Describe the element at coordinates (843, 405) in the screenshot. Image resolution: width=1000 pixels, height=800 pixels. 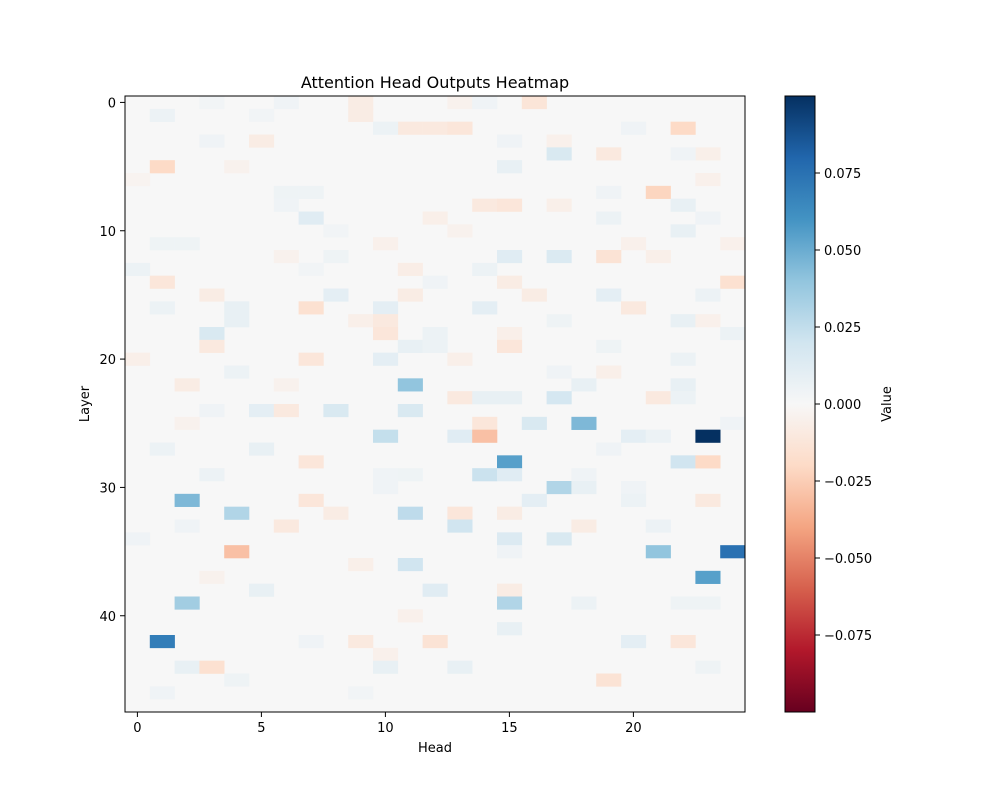
I see `colorbar-ticks: 0.075 0.050 0.025 0.000 −0.025 −0.050 −0.075` at that location.